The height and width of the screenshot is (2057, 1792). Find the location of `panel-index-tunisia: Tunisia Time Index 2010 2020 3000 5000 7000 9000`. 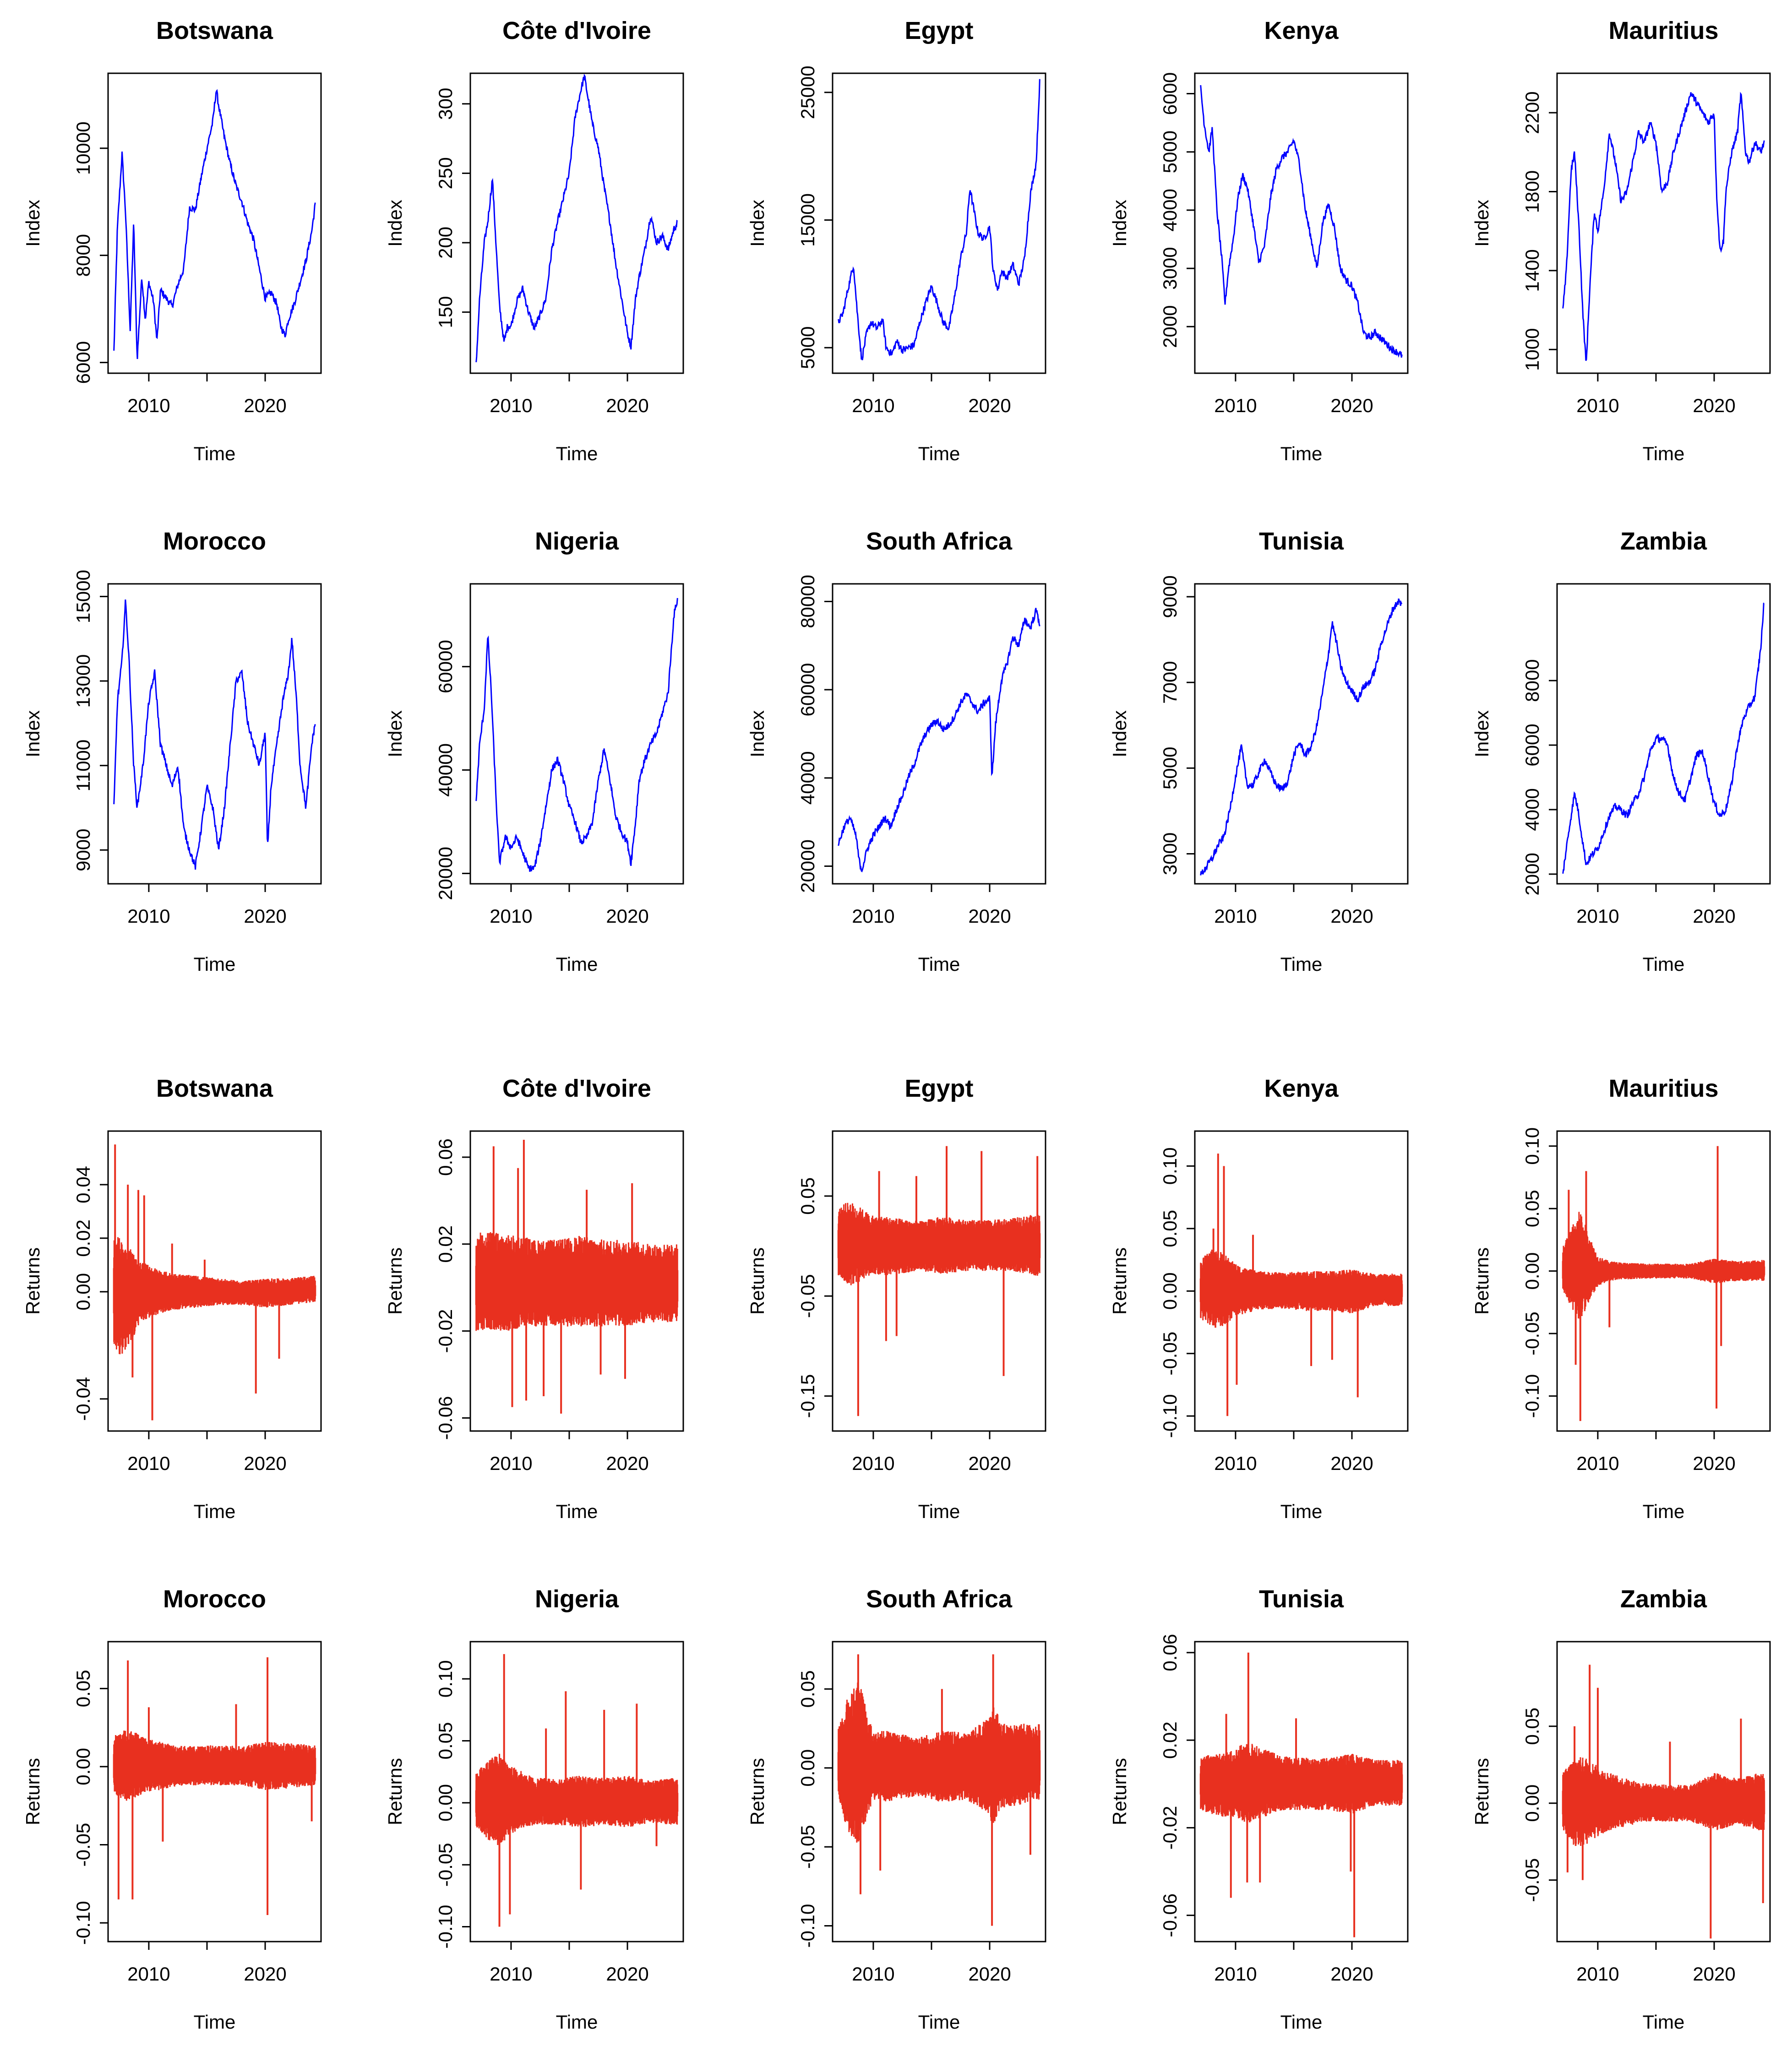

panel-index-tunisia: Tunisia Time Index 2010 2020 3000 5000 7000 9000 is located at coordinates (1259, 751).